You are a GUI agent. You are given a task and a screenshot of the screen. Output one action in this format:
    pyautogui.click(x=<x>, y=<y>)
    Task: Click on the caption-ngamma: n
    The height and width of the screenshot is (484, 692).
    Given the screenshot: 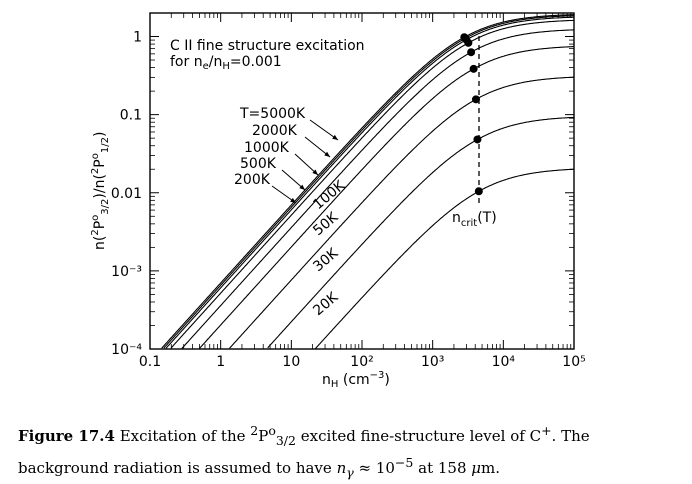 What is the action you would take?
    pyautogui.click(x=341, y=468)
    